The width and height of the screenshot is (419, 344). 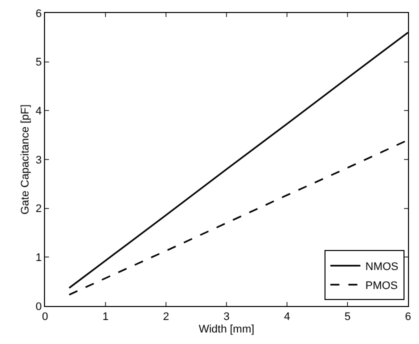 I want to click on x-tick-label: 1, so click(x=105, y=317).